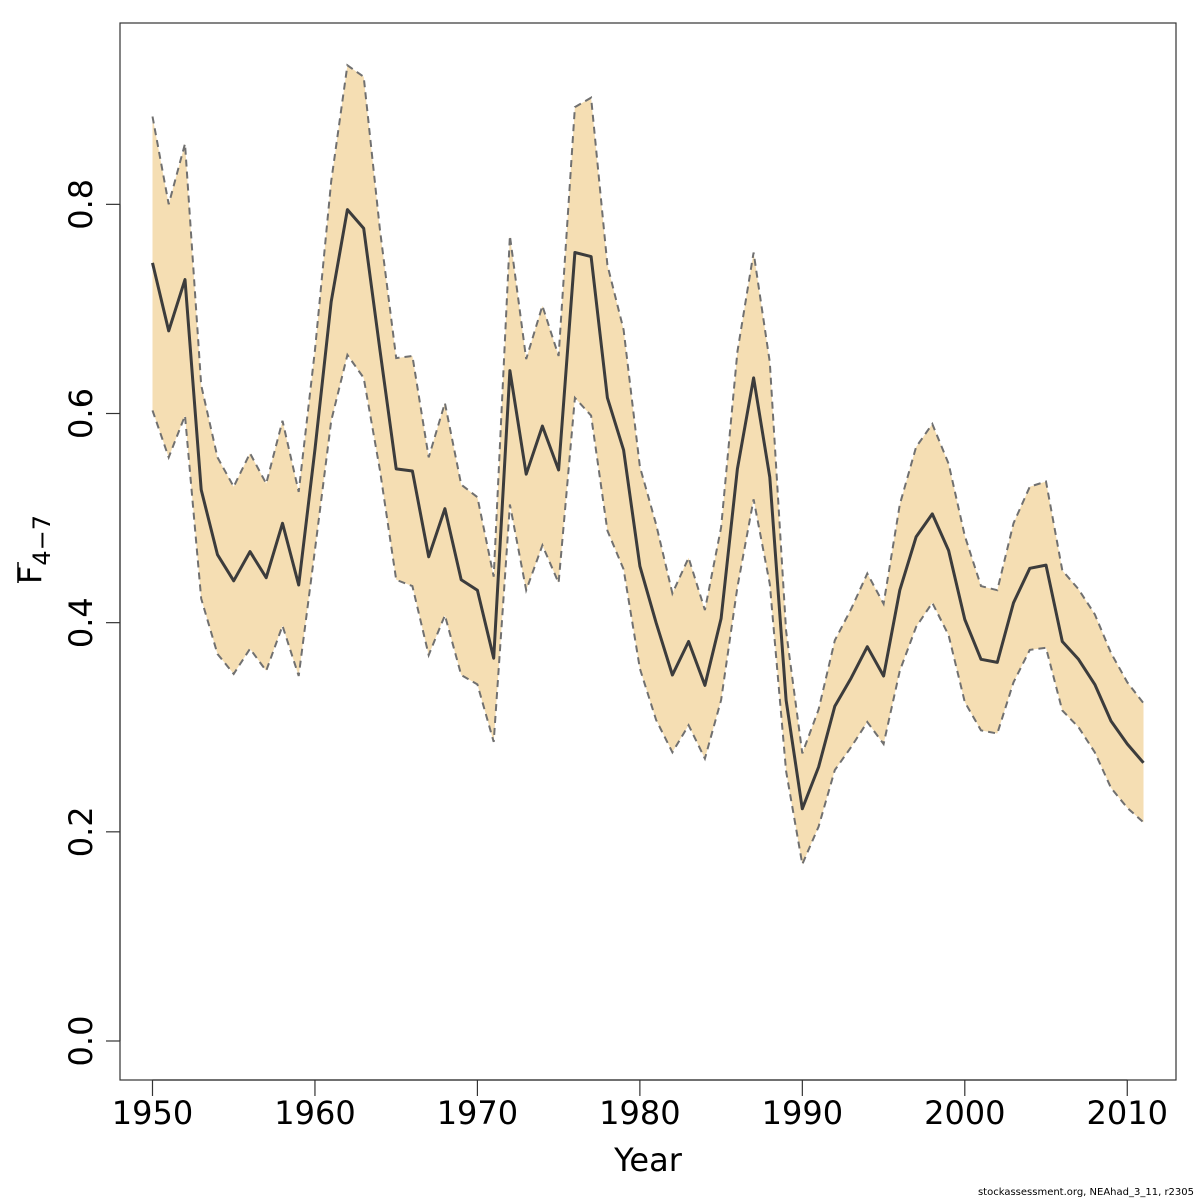 Image resolution: width=1200 pixels, height=1200 pixels. I want to click on y-axis: 0.0 0.2 0.4 0.6 0.8, so click(91, 623).